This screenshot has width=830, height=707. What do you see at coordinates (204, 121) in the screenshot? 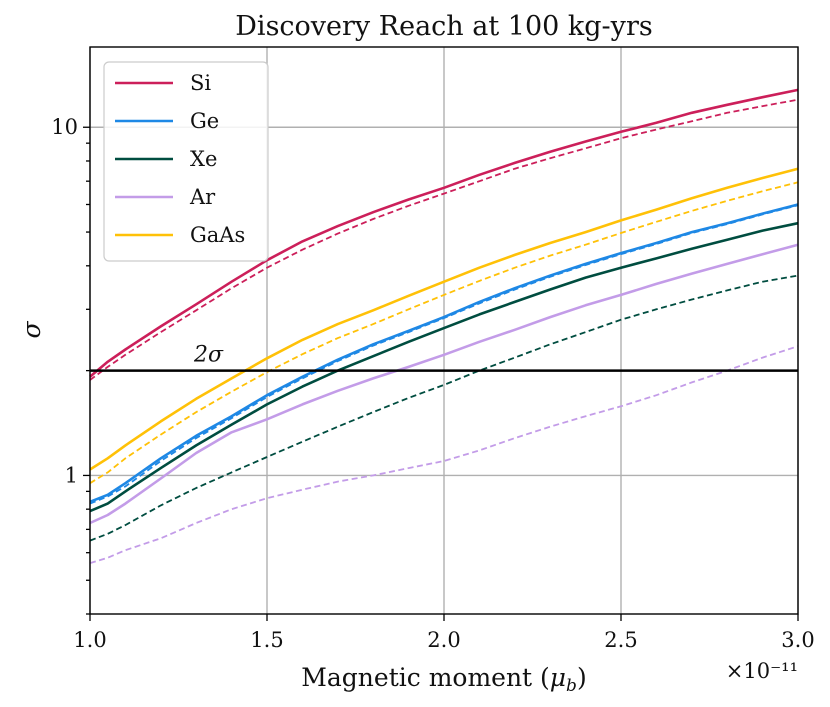
I see `legend-label-ge: Ge` at bounding box center [204, 121].